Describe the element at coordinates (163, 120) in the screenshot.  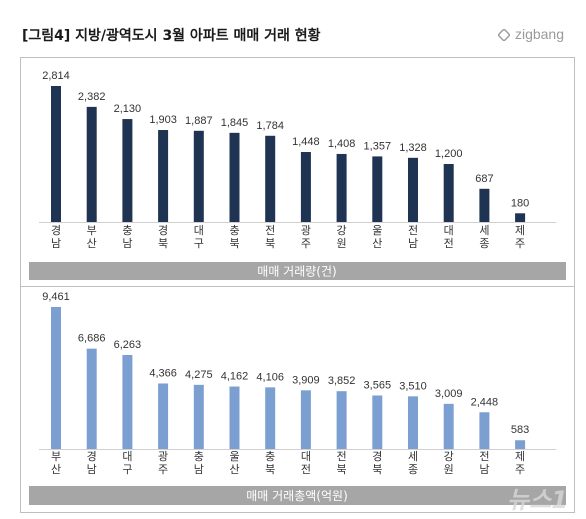
I see `volume-value-label-3: 1,903` at that location.